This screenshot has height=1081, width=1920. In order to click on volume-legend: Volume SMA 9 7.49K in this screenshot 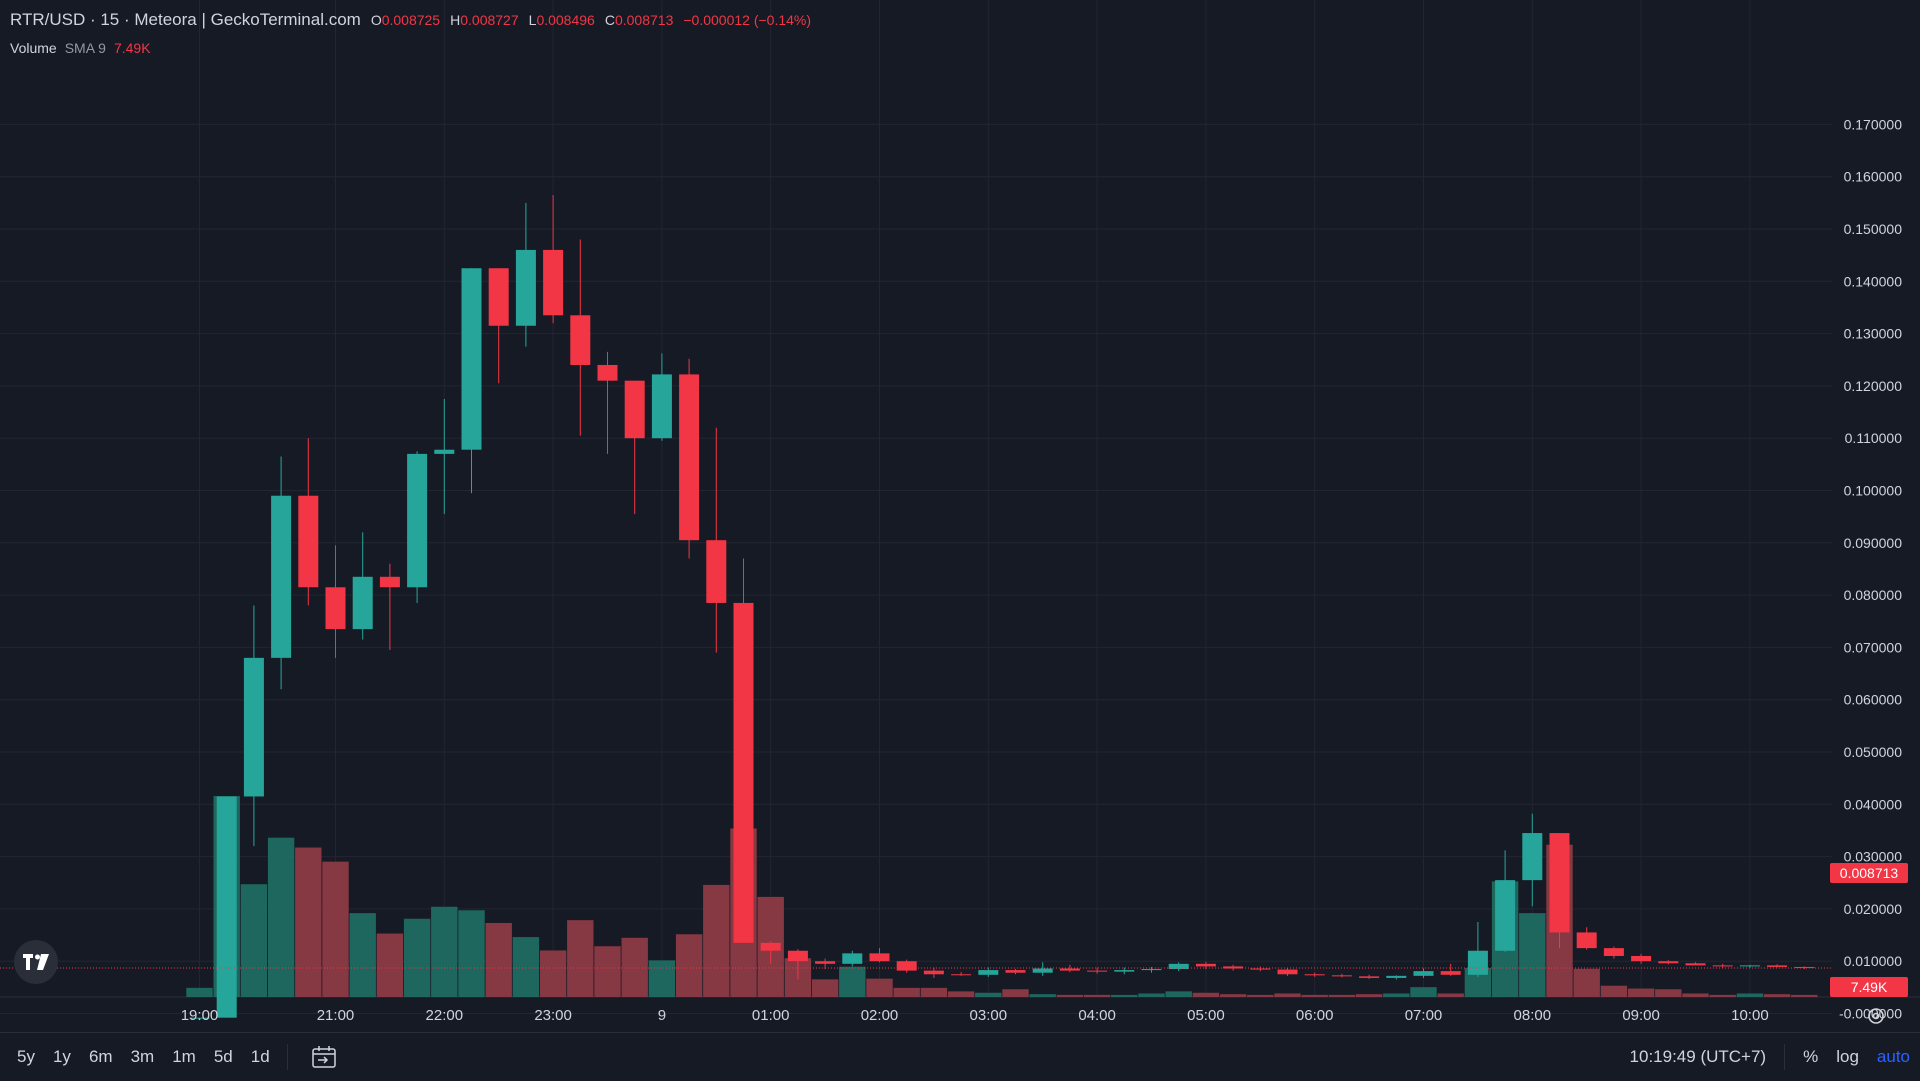, I will do `click(80, 48)`.